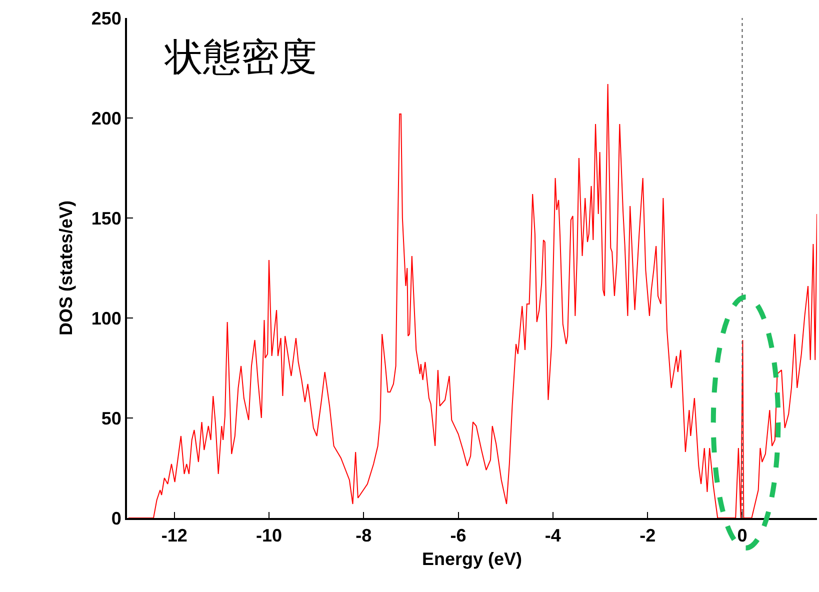 This screenshot has width=819, height=592. I want to click on x-tick-label: 0, so click(742, 536).